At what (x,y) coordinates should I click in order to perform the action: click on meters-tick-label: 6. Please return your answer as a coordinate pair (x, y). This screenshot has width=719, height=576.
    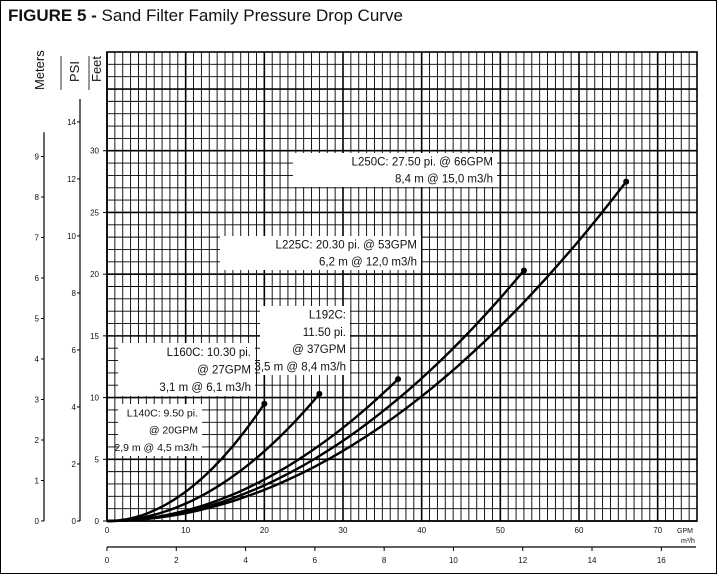
    Looking at the image, I should click on (37, 278).